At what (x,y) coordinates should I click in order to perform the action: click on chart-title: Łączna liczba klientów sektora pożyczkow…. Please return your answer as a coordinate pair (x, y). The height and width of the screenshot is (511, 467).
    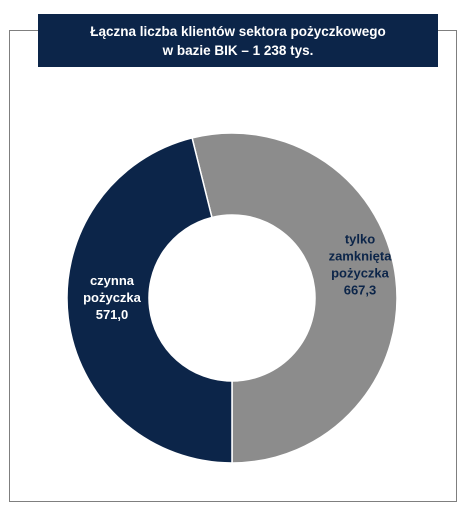
    Looking at the image, I should click on (238, 40).